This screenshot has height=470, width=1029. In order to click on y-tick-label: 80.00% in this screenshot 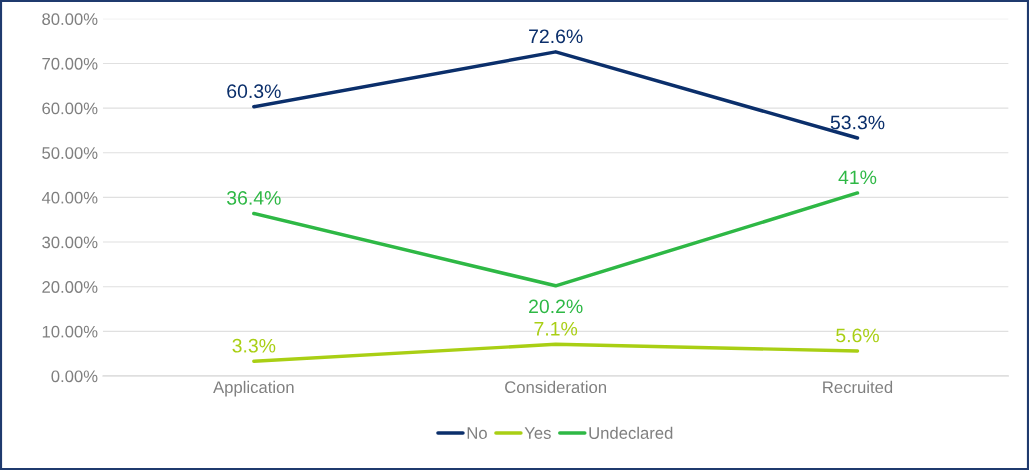, I will do `click(70, 19)`.